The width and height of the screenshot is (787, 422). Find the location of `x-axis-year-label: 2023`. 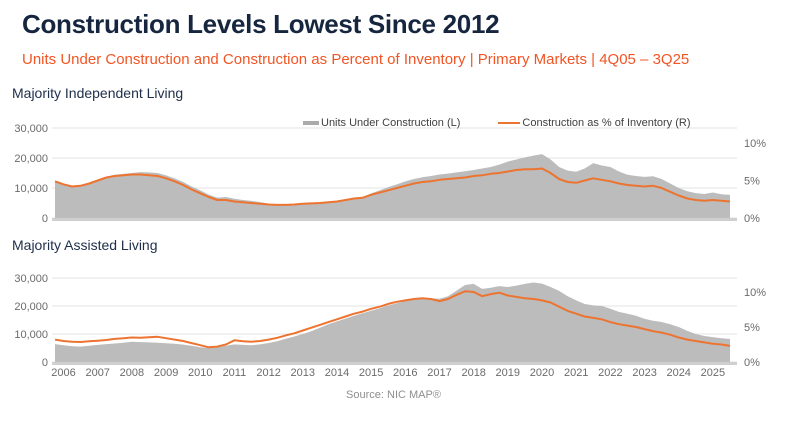

x-axis-year-label: 2023 is located at coordinates (644, 373).